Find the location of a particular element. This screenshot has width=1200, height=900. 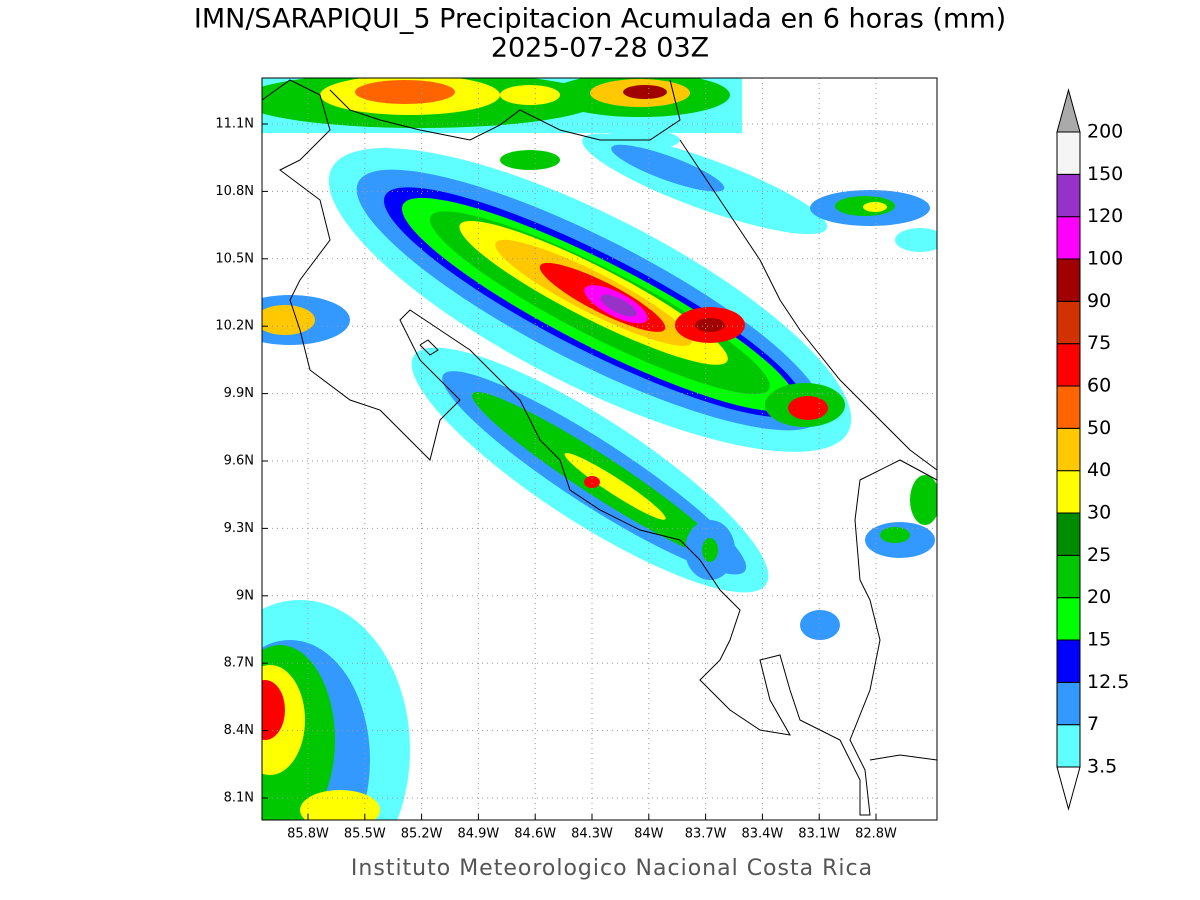

y-tick-label: 10.2N is located at coordinates (234, 326).